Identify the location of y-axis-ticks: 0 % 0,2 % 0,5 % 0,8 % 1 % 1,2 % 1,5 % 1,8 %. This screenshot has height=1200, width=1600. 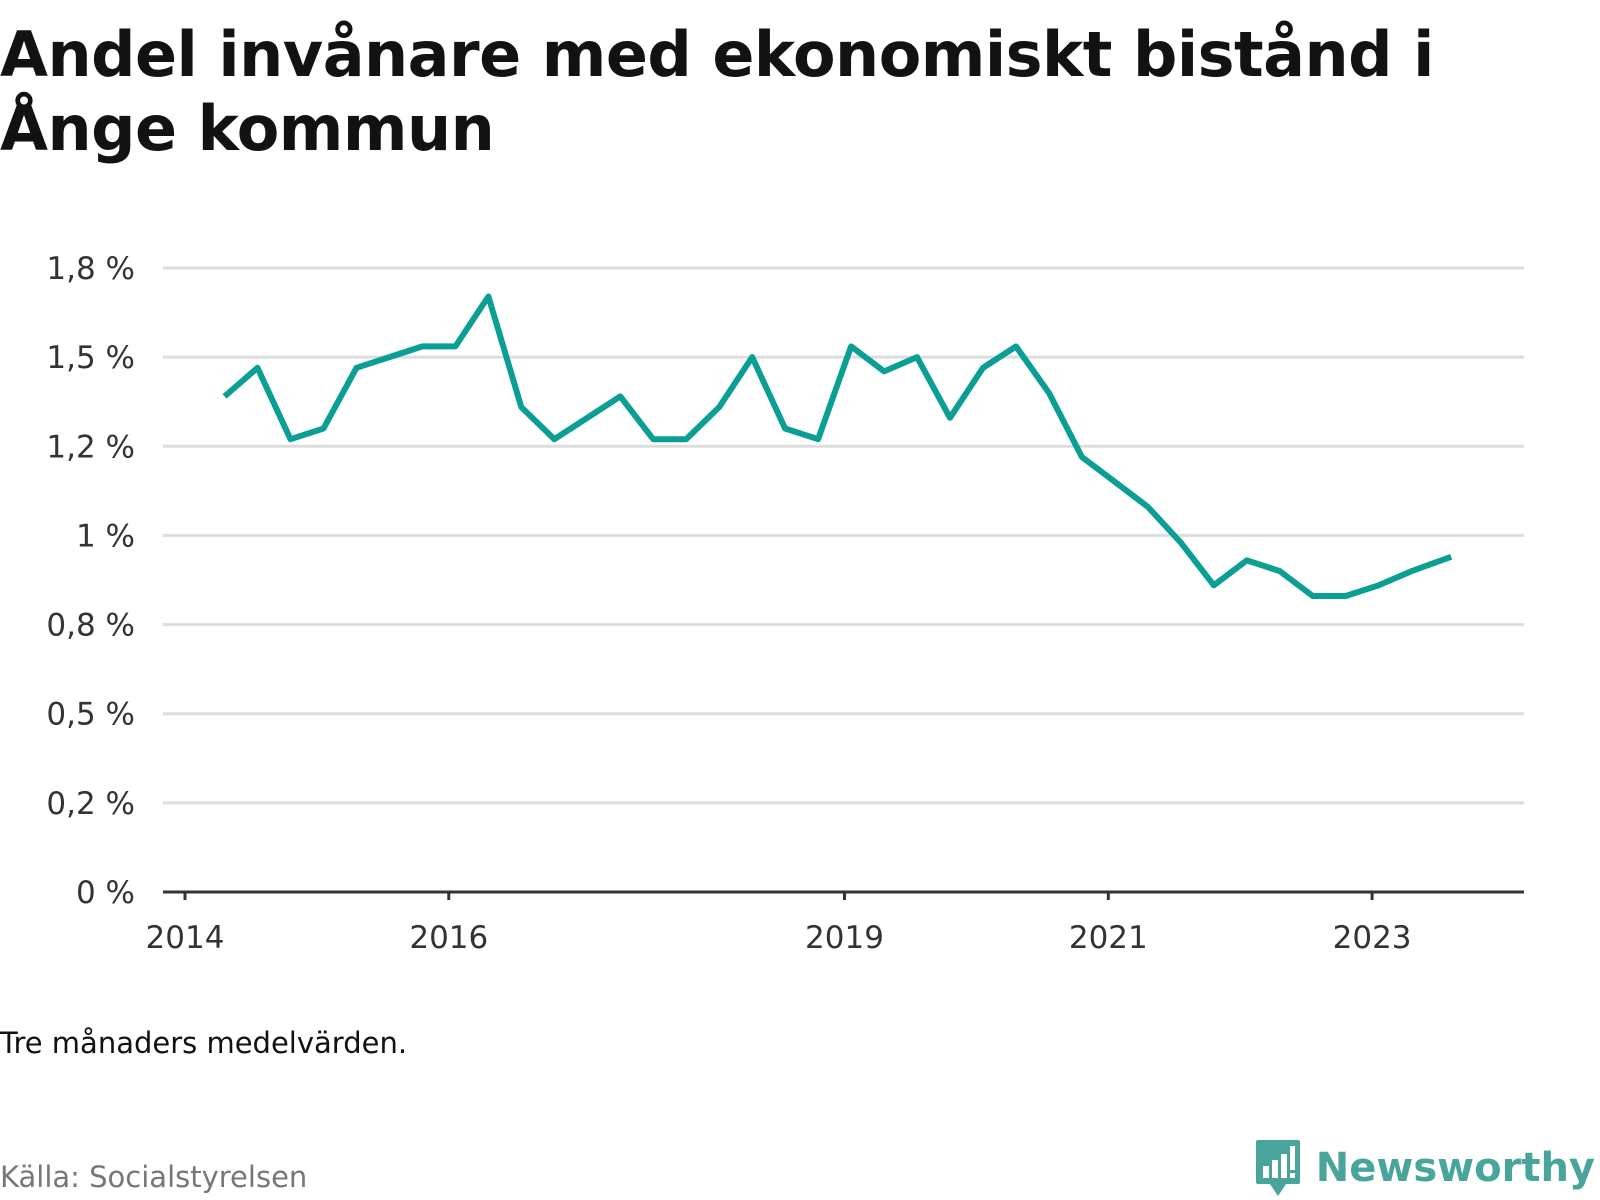
(90, 581).